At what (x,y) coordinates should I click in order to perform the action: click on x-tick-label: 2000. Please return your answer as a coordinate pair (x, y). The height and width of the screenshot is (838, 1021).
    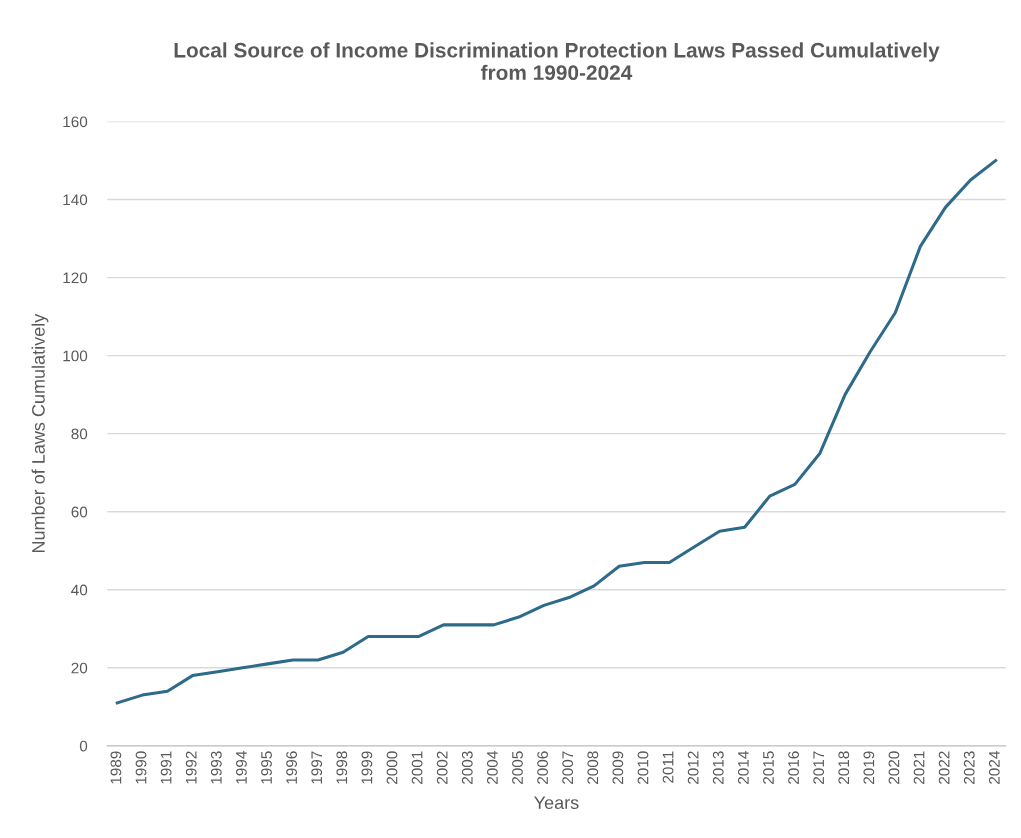
    Looking at the image, I should click on (392, 767).